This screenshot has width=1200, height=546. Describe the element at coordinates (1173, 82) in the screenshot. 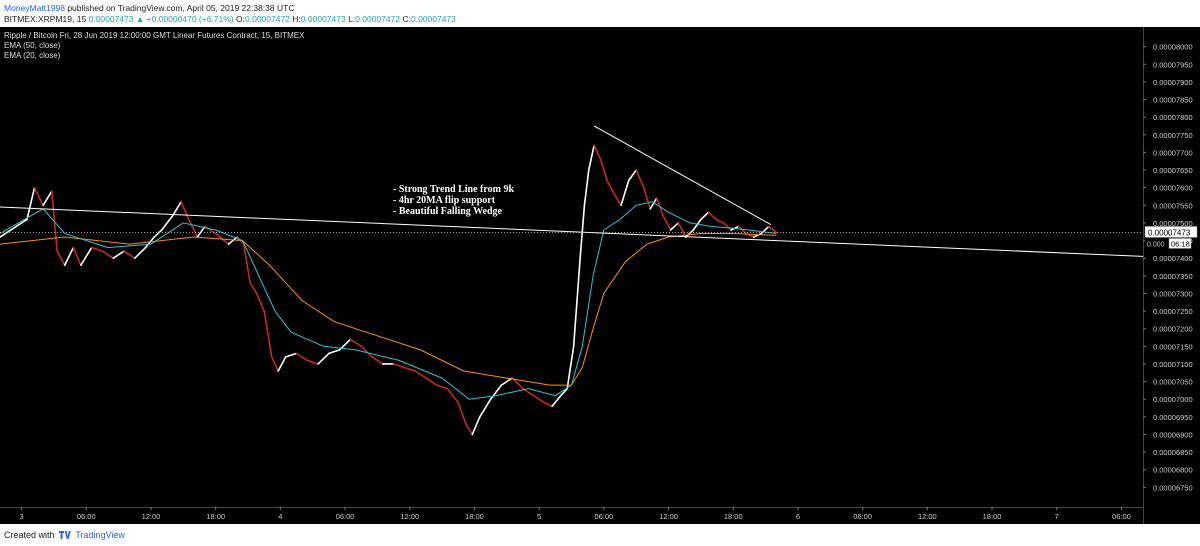

I see `price-tick-label: 0.00007900` at that location.